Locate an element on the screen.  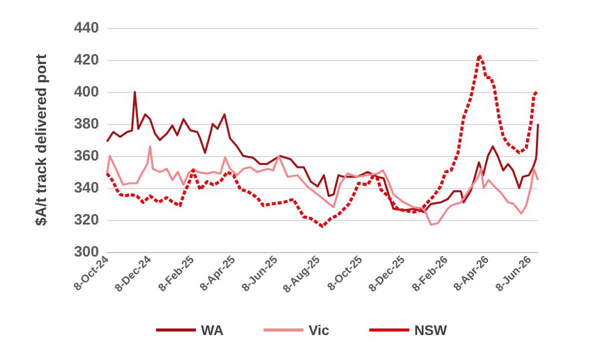
legend-label: WA is located at coordinates (212, 330).